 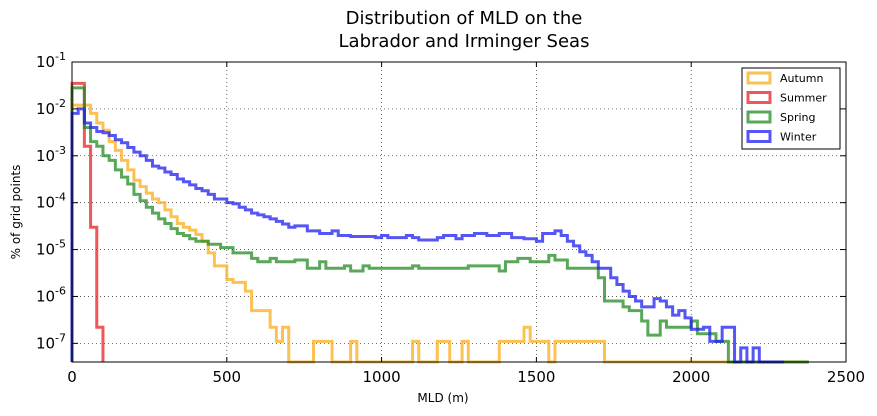 What do you see at coordinates (691, 377) in the screenshot?
I see `x-tick-label: 2000` at bounding box center [691, 377].